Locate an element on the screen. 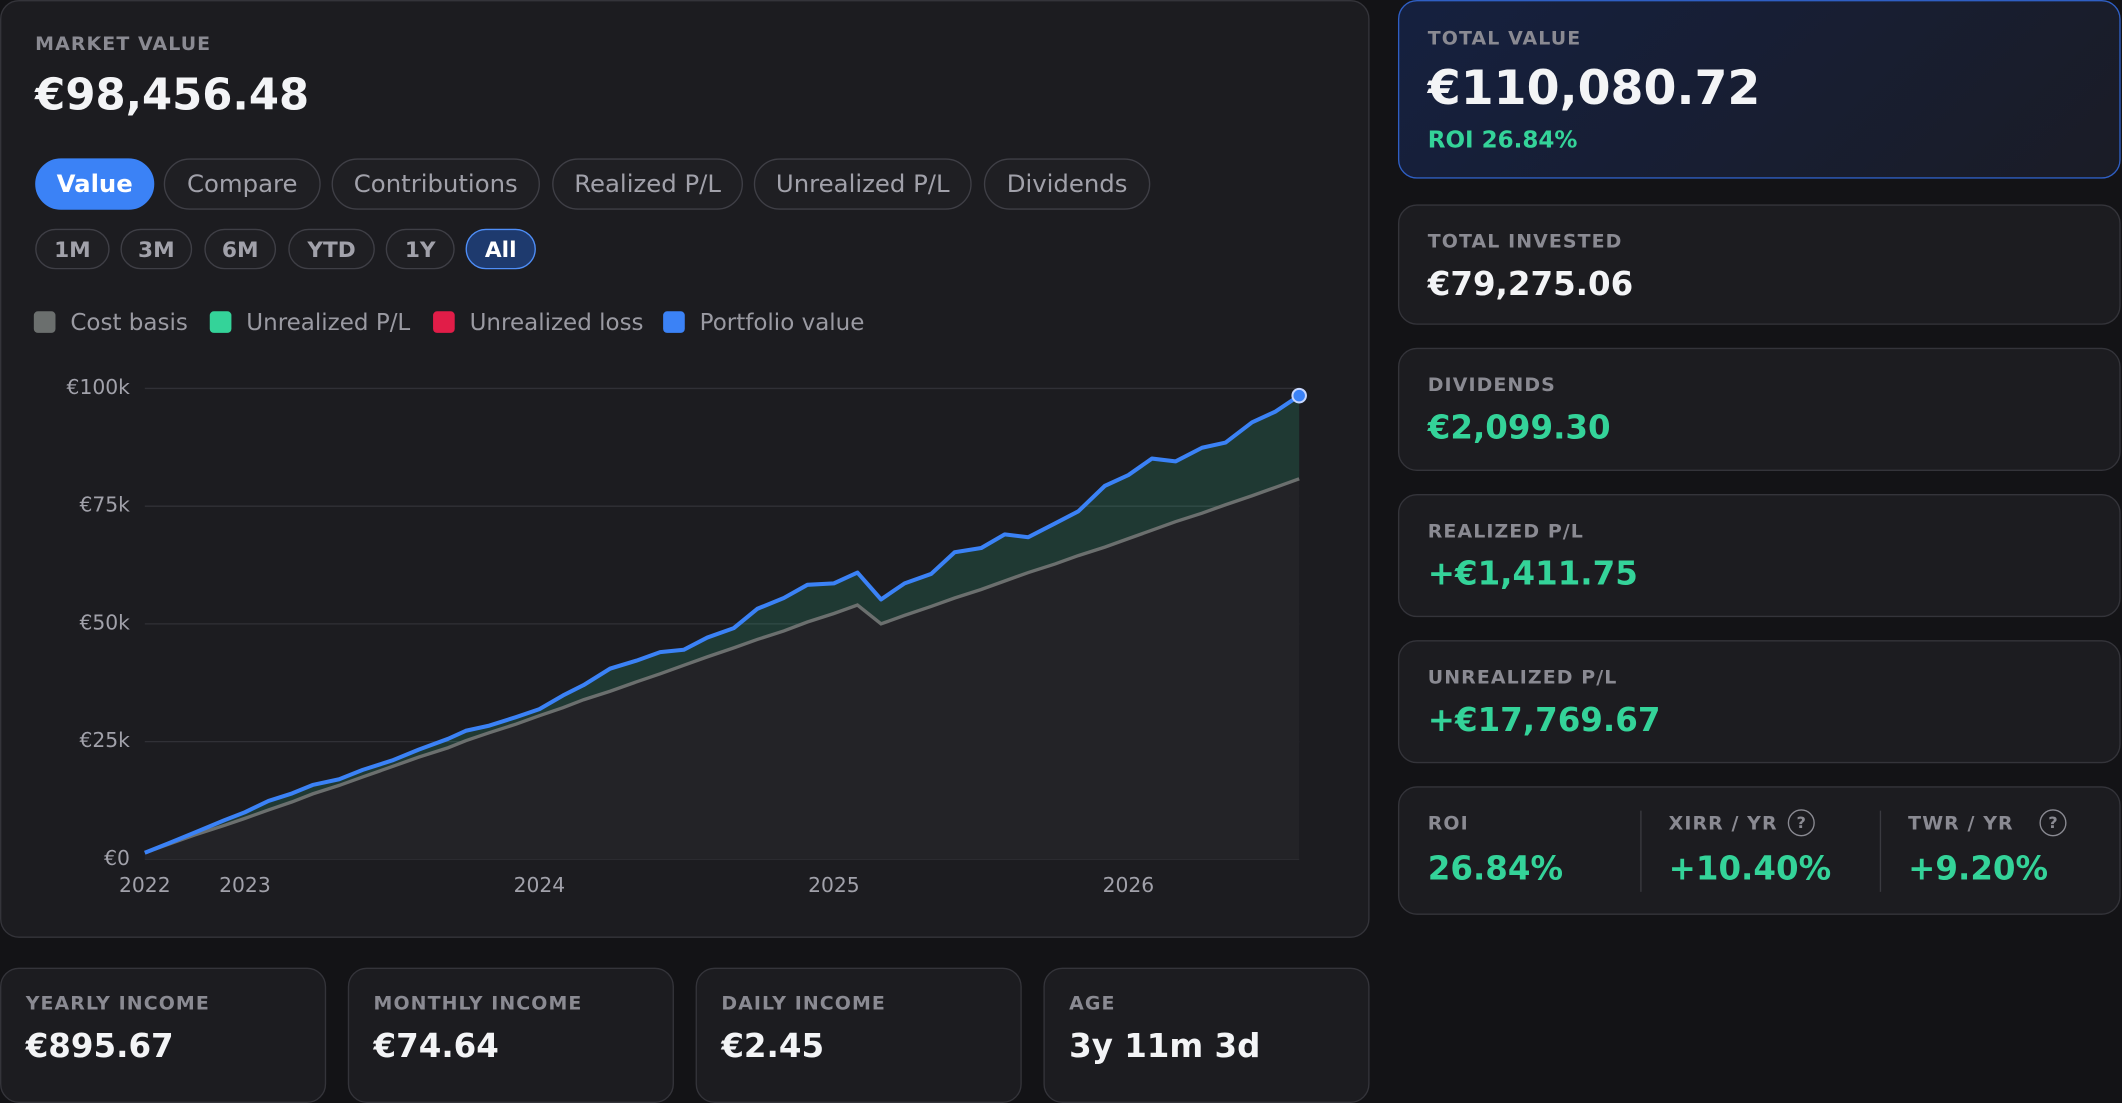  tab: Unrealized P/L is located at coordinates (862, 184).